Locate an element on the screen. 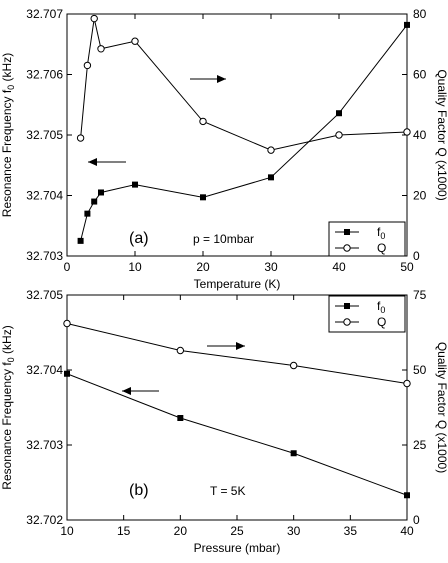  y-right-tick-label: 60 is located at coordinates (420, 75).